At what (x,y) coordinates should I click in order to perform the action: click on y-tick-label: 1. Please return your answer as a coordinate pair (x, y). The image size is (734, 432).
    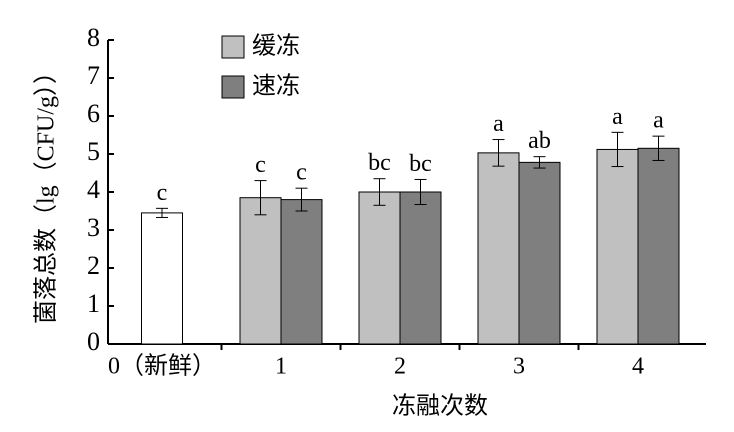
    Looking at the image, I should click on (93, 303).